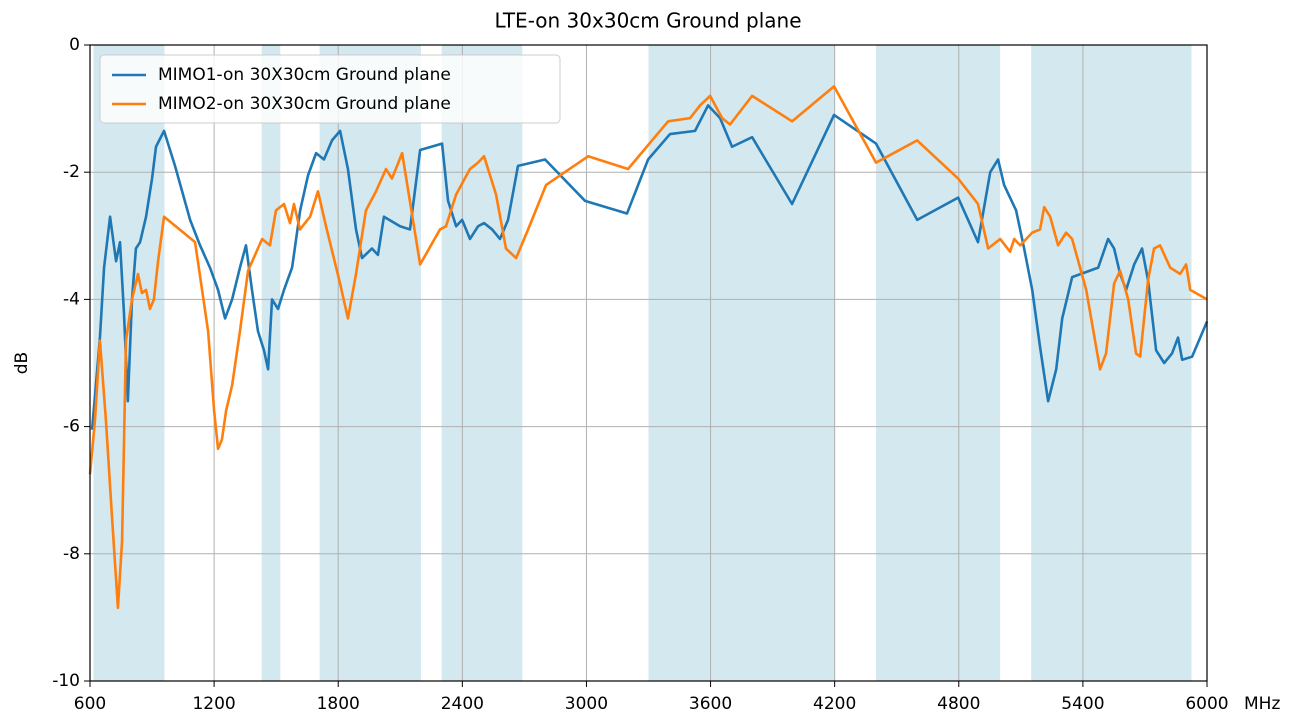 This screenshot has height=720, width=1305. Describe the element at coordinates (213, 704) in the screenshot. I see `x-tick-label: 1200` at that location.